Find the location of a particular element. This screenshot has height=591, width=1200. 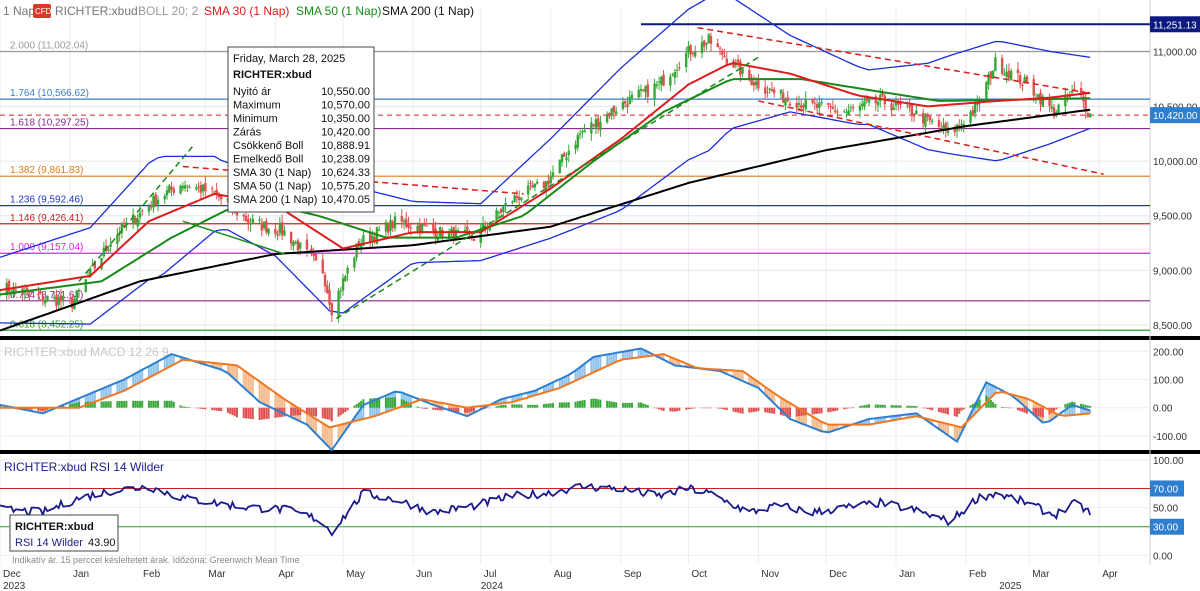

signal-line is located at coordinates (545, 391).